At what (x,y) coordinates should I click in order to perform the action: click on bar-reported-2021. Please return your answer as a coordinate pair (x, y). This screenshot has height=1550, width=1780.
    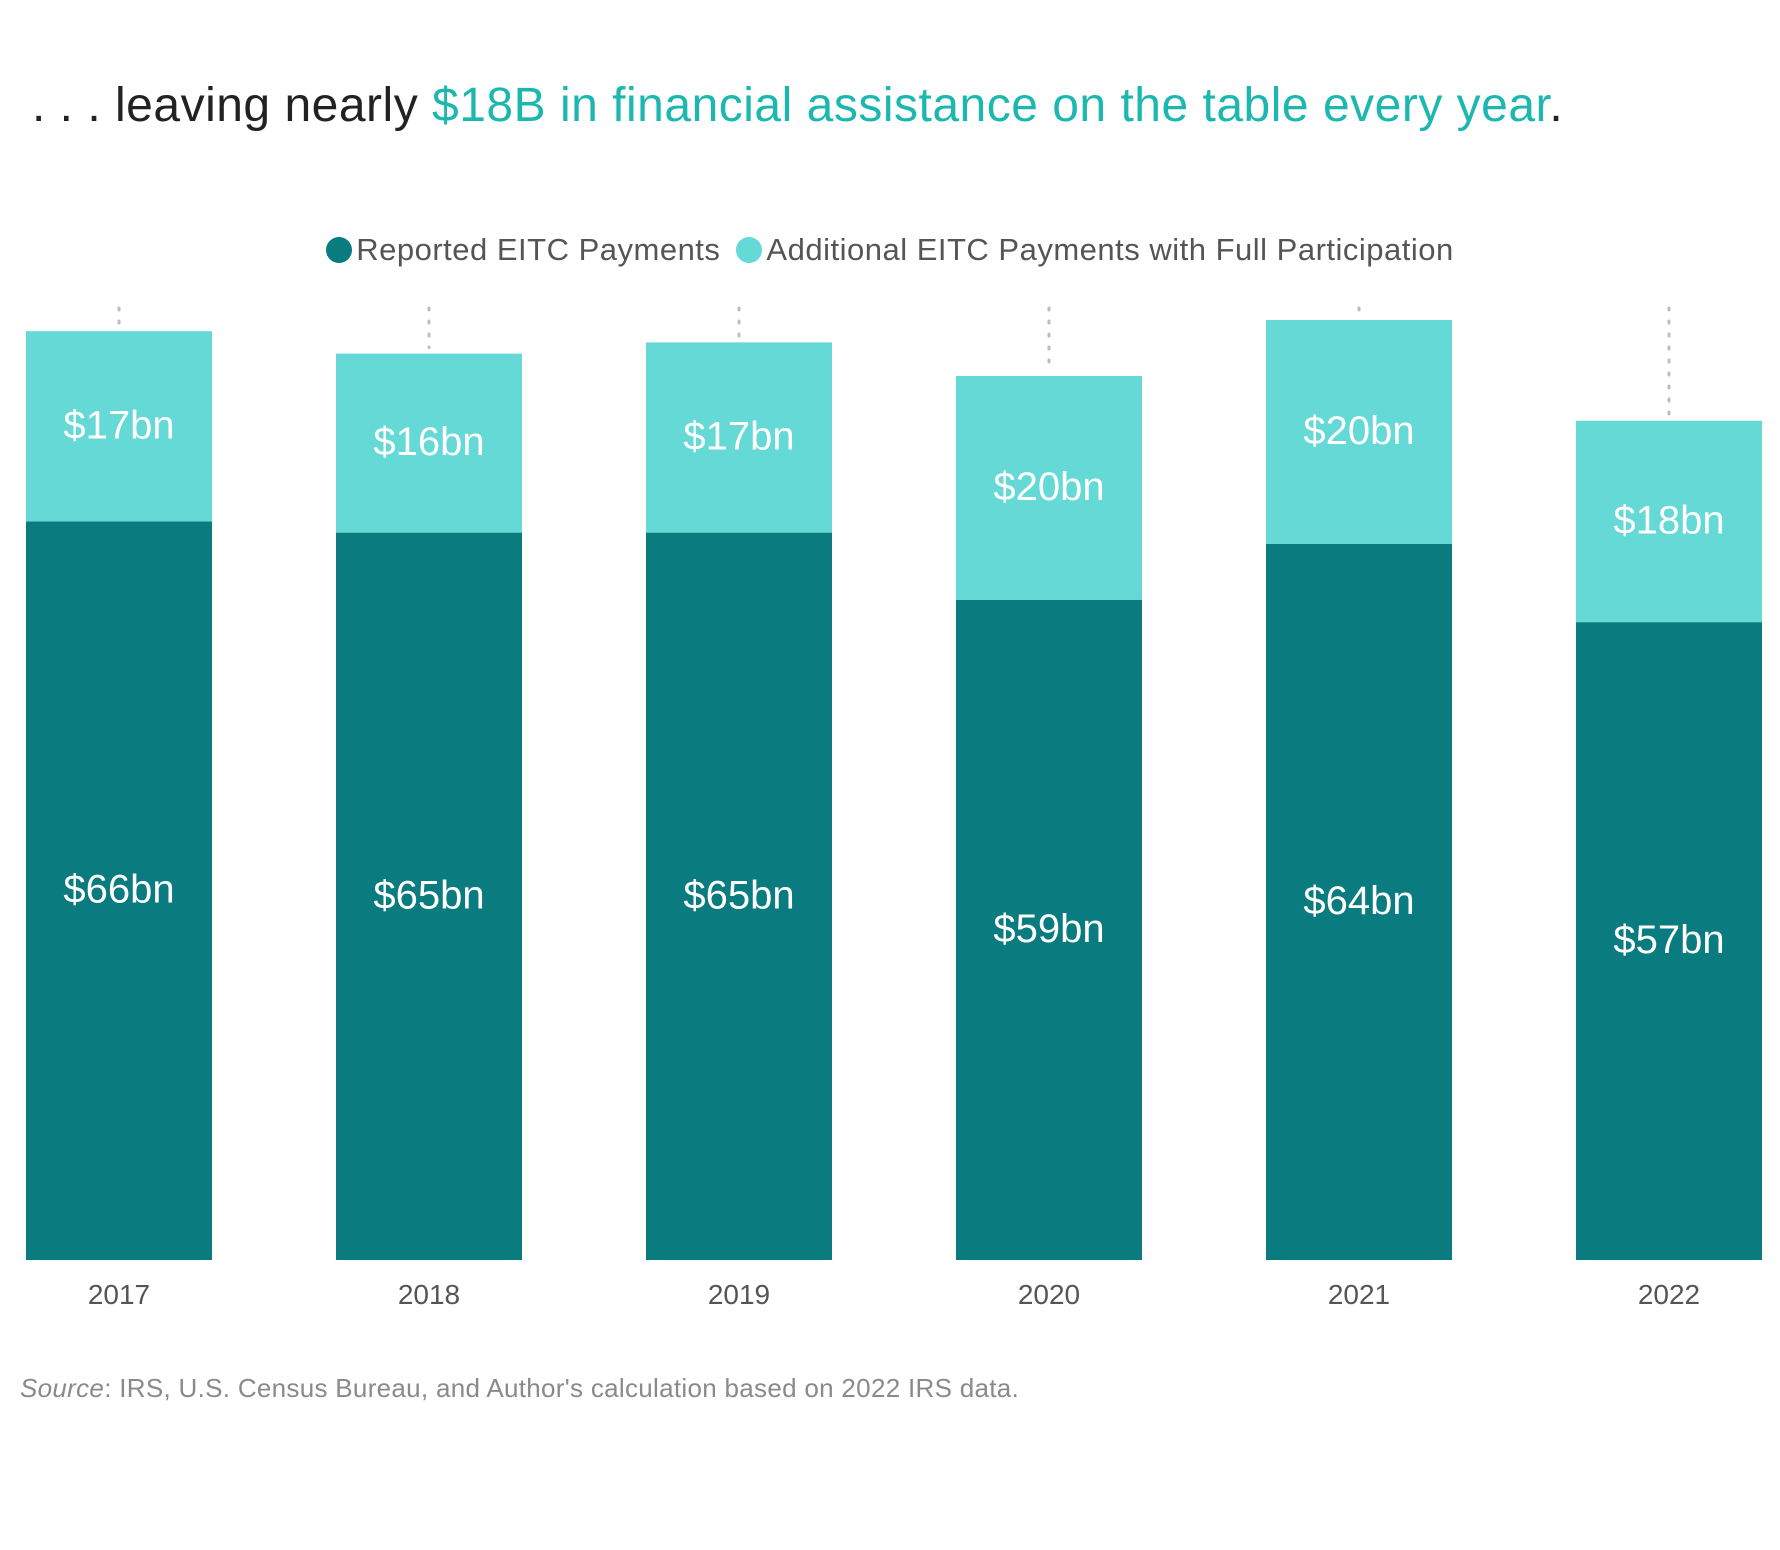
    Looking at the image, I should click on (1359, 901).